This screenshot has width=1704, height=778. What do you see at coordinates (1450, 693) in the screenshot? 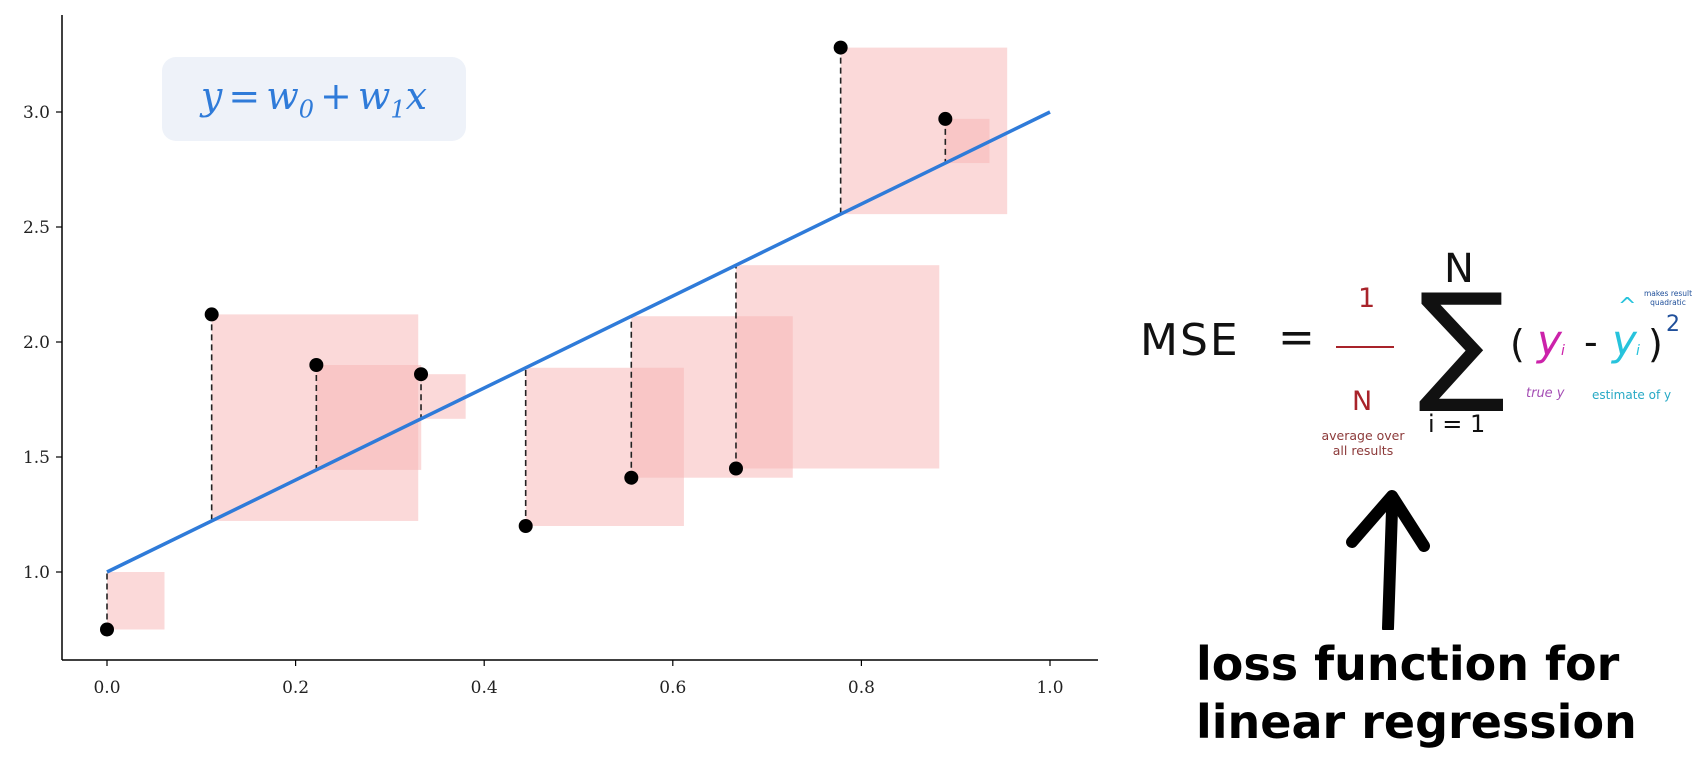
I see `caption: loss function for linear regression` at bounding box center [1450, 693].